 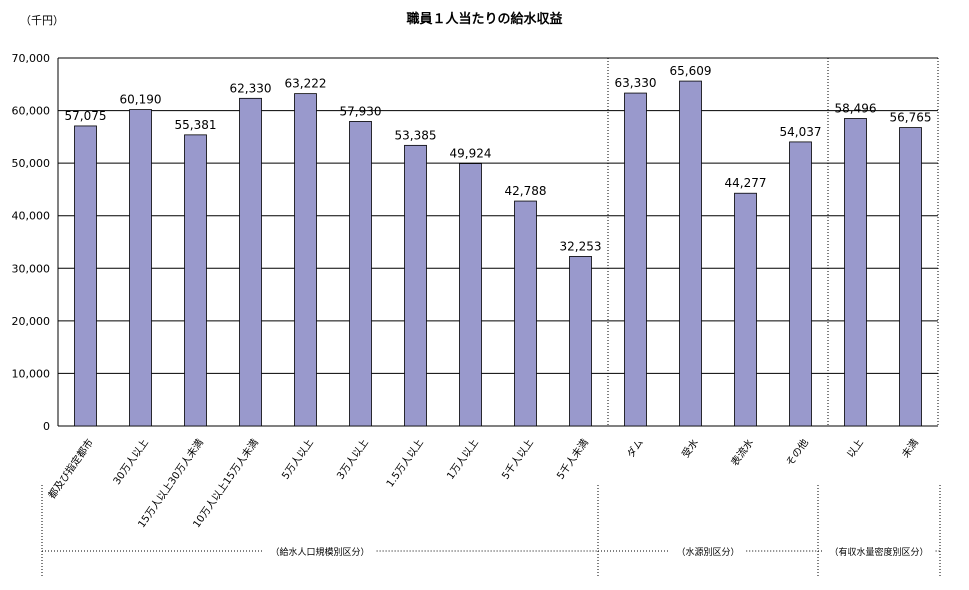 What do you see at coordinates (463, 459) in the screenshot?
I see `x-tick-label: 1万人以上` at bounding box center [463, 459].